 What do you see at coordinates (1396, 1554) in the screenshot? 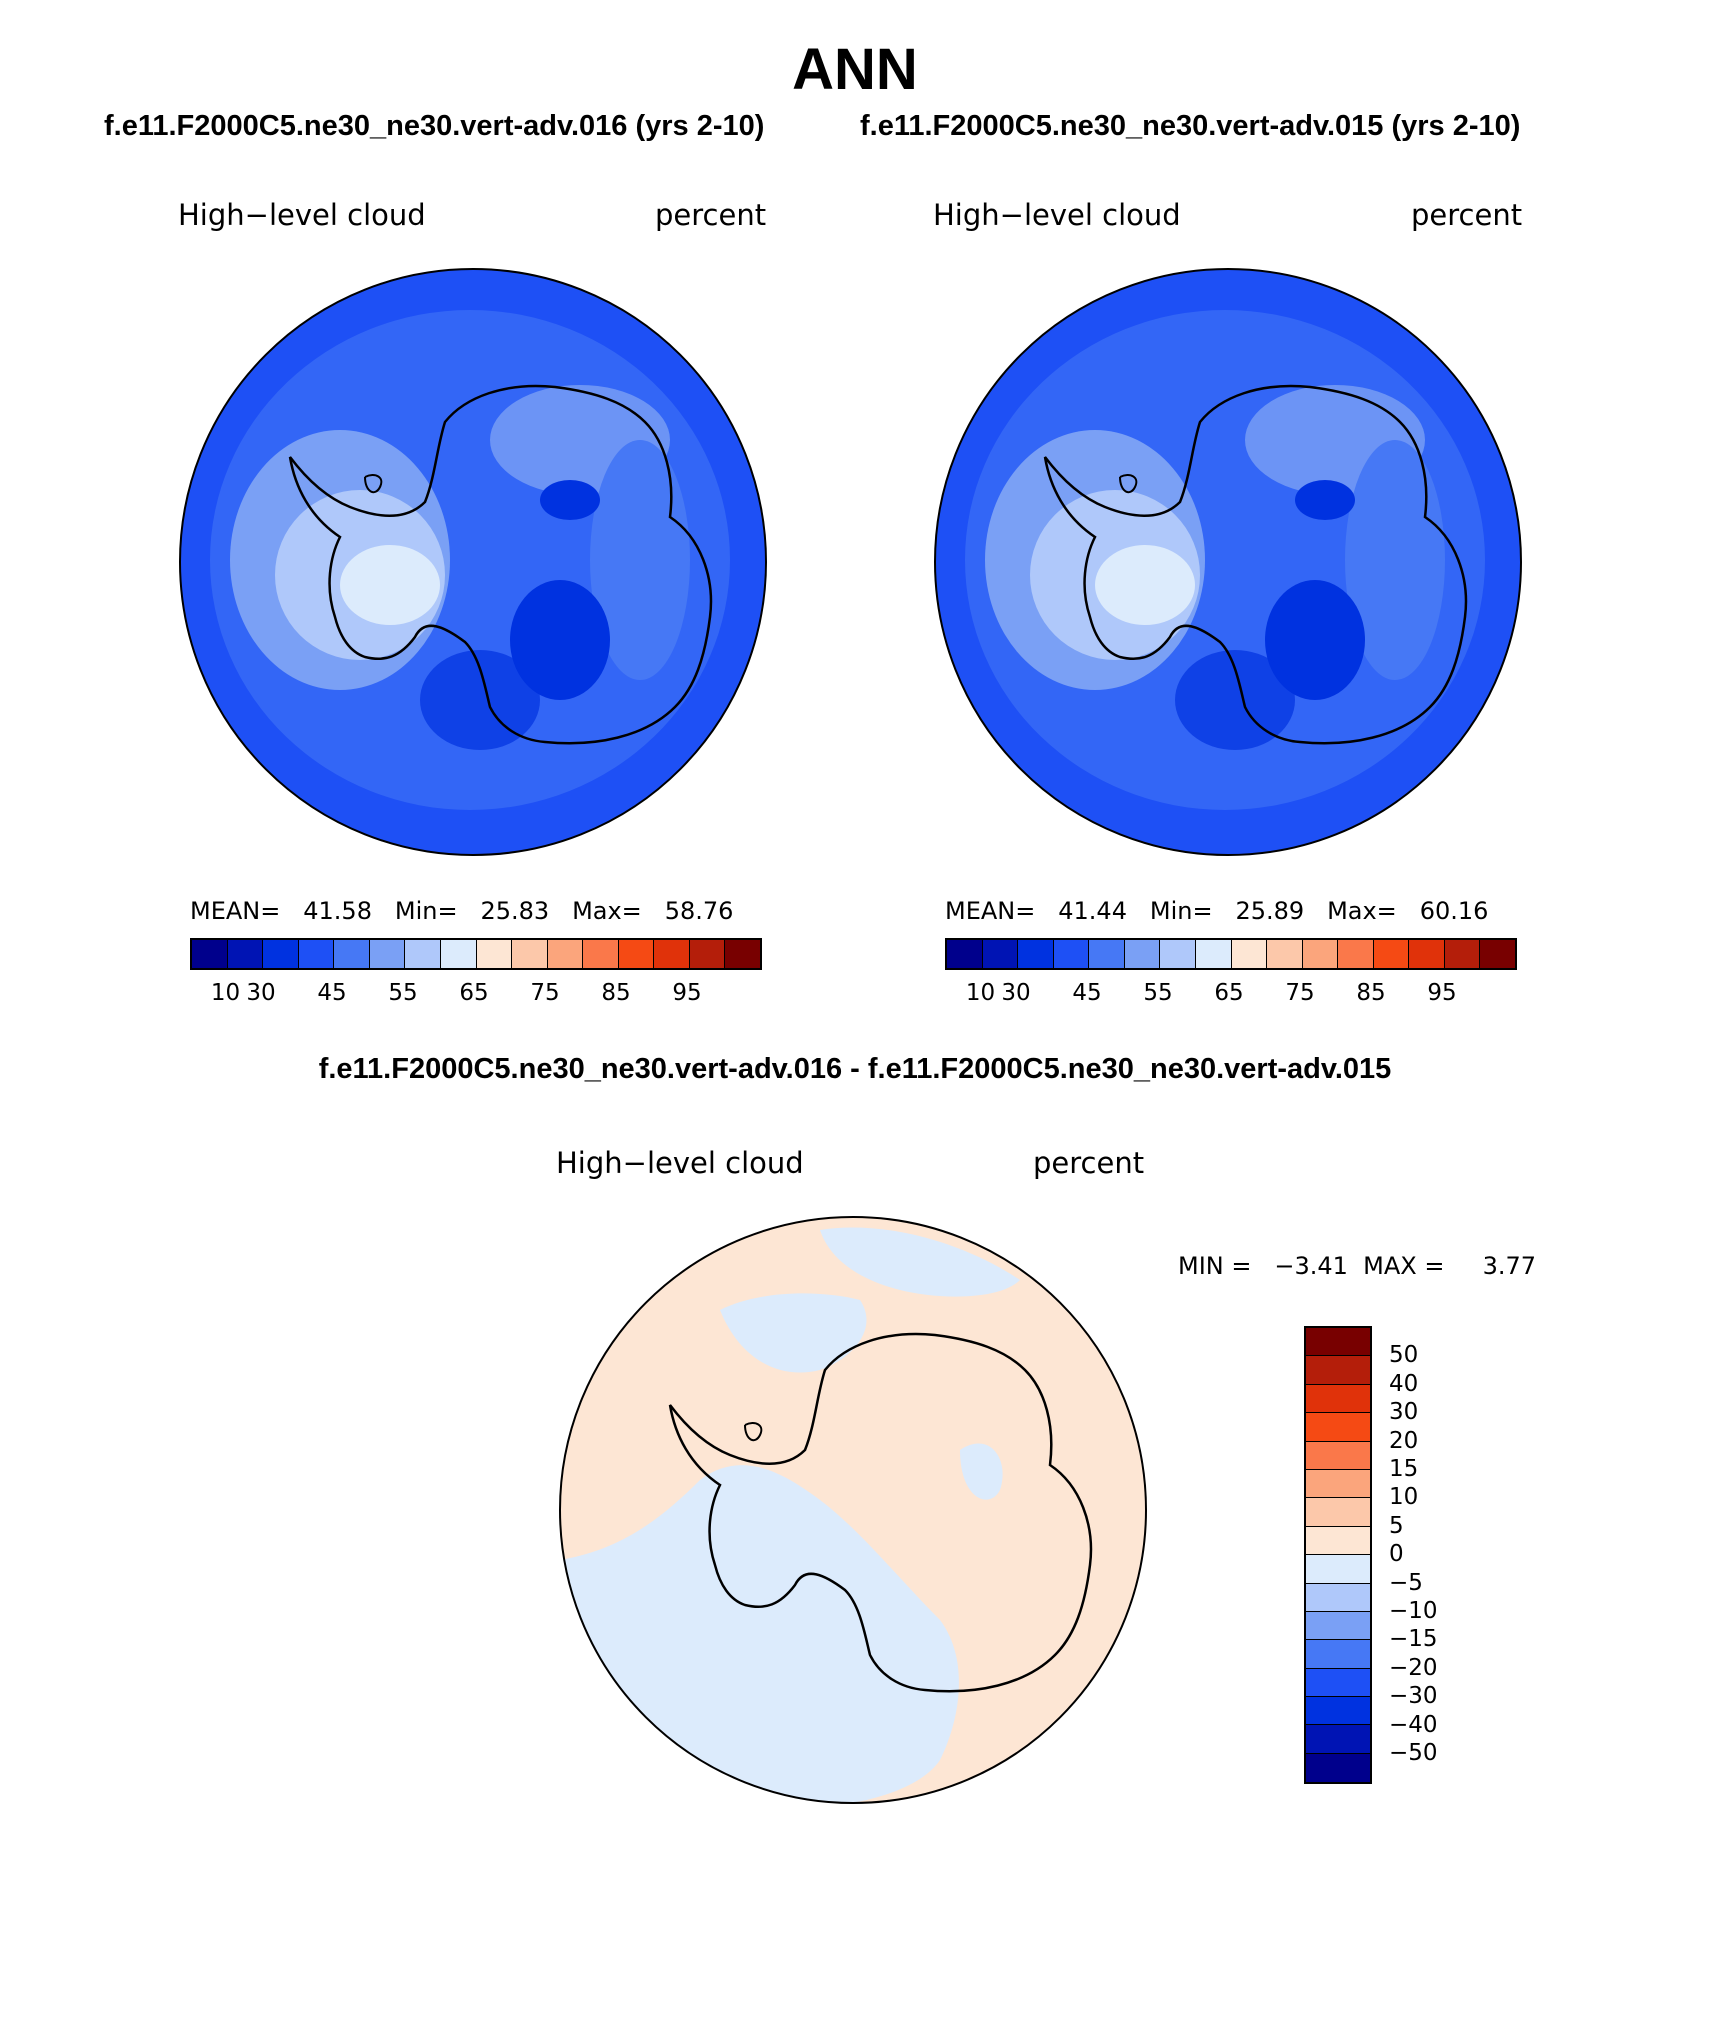
I see `colorbar-tick-label: 0` at bounding box center [1396, 1554].